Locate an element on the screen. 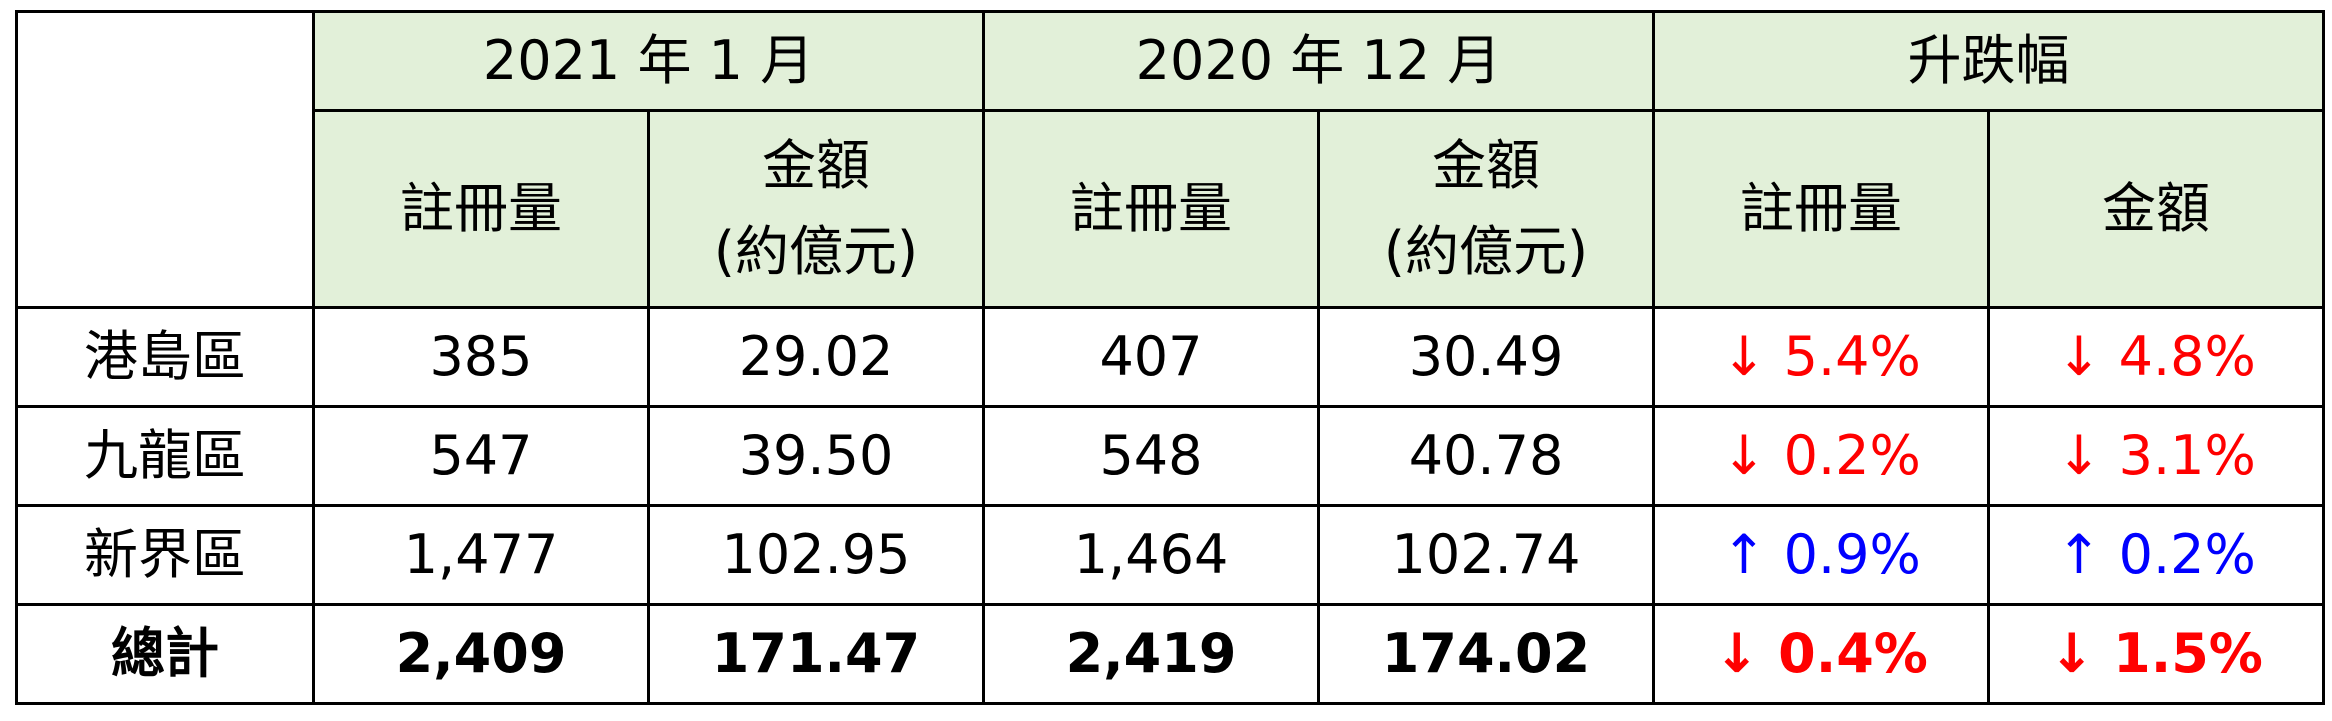  cell: 171.47 is located at coordinates (816, 654).